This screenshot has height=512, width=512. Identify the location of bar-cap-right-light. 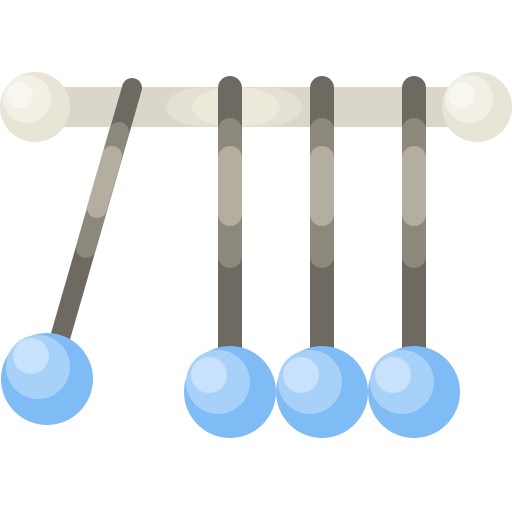
(469, 99).